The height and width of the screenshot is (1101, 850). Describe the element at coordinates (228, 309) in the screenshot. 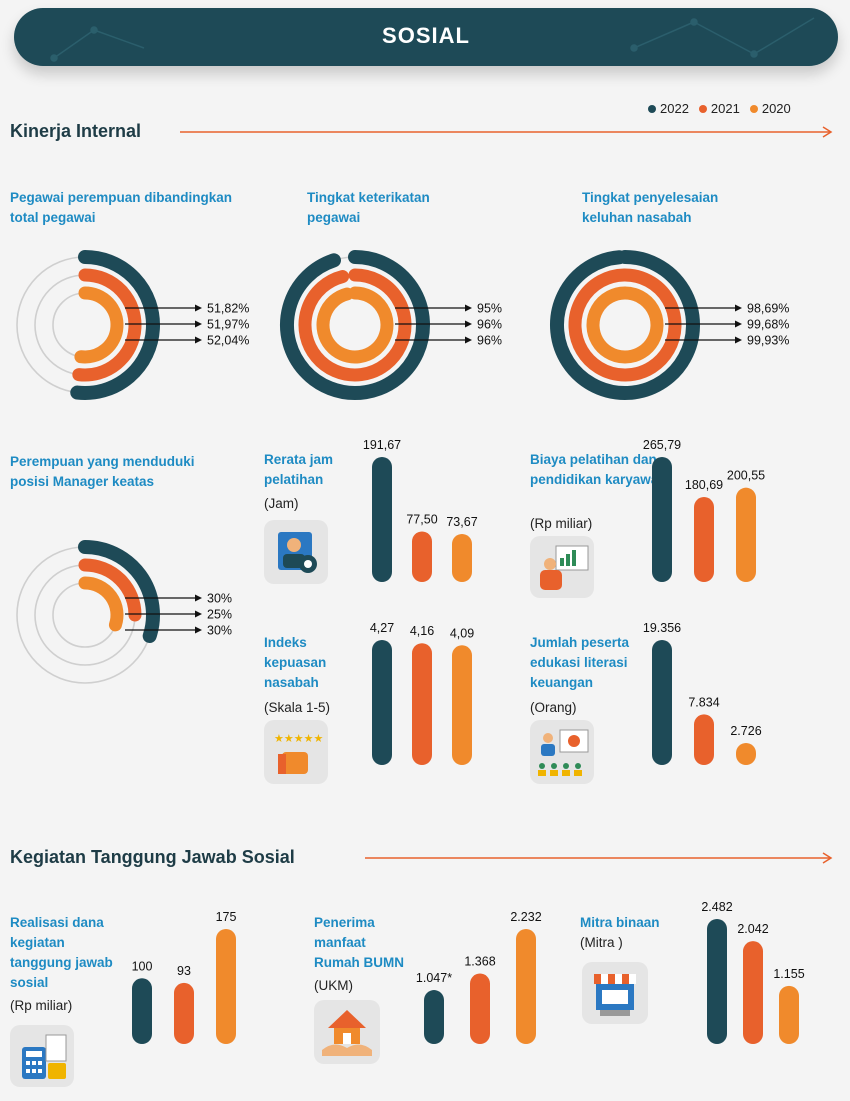

I see `value-label-2022: 51,82%` at that location.